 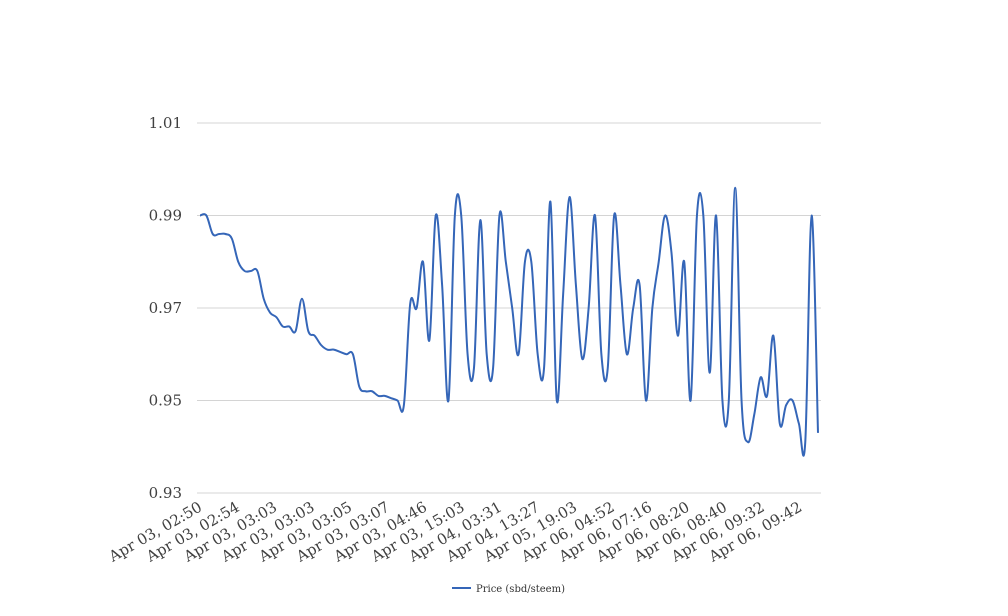 I want to click on legend: Price (sbd/steem), so click(x=508, y=589).